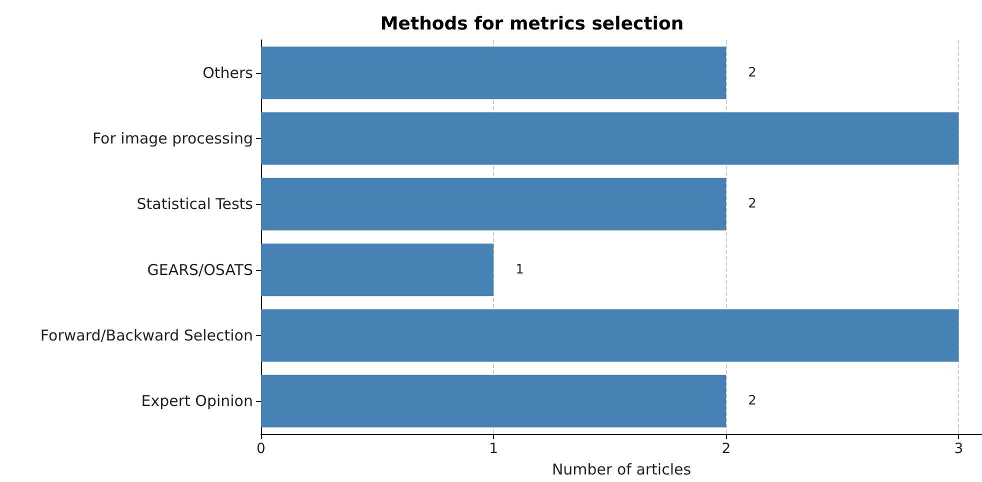  What do you see at coordinates (622, 469) in the screenshot?
I see `x-axis-title: Number of articles` at bounding box center [622, 469].